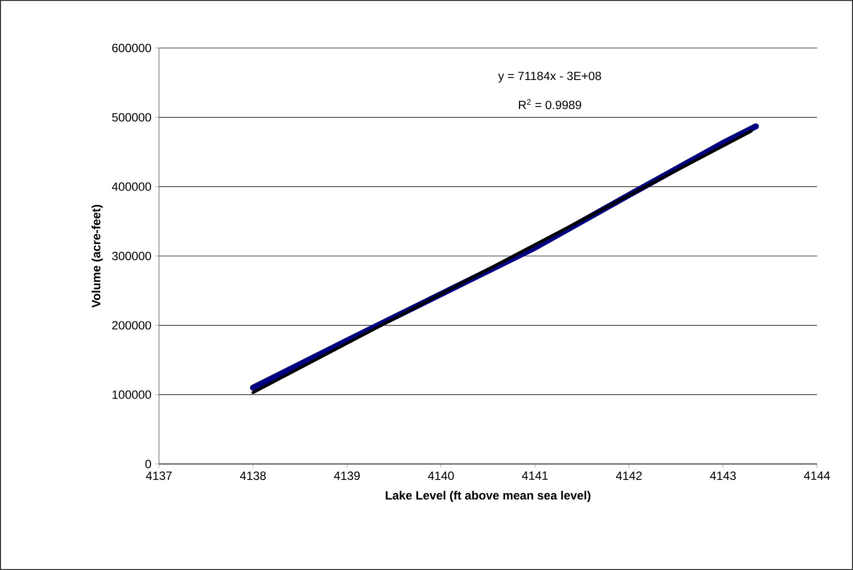 The height and width of the screenshot is (570, 853). I want to click on x-axis-title: Lake Level (ft above mean sea level), so click(488, 496).